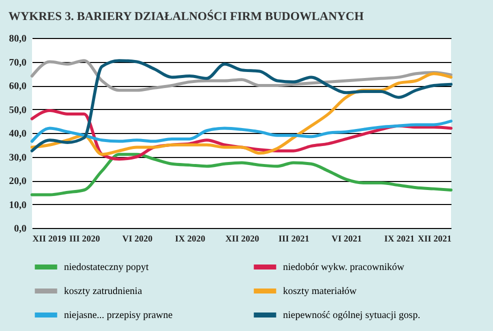  What do you see at coordinates (186, 16) in the screenshot?
I see `chart-title: WYKRES 3. BARIERY DZIAŁALNOŚCI FIRM BUDOWLANYCH` at bounding box center [186, 16].